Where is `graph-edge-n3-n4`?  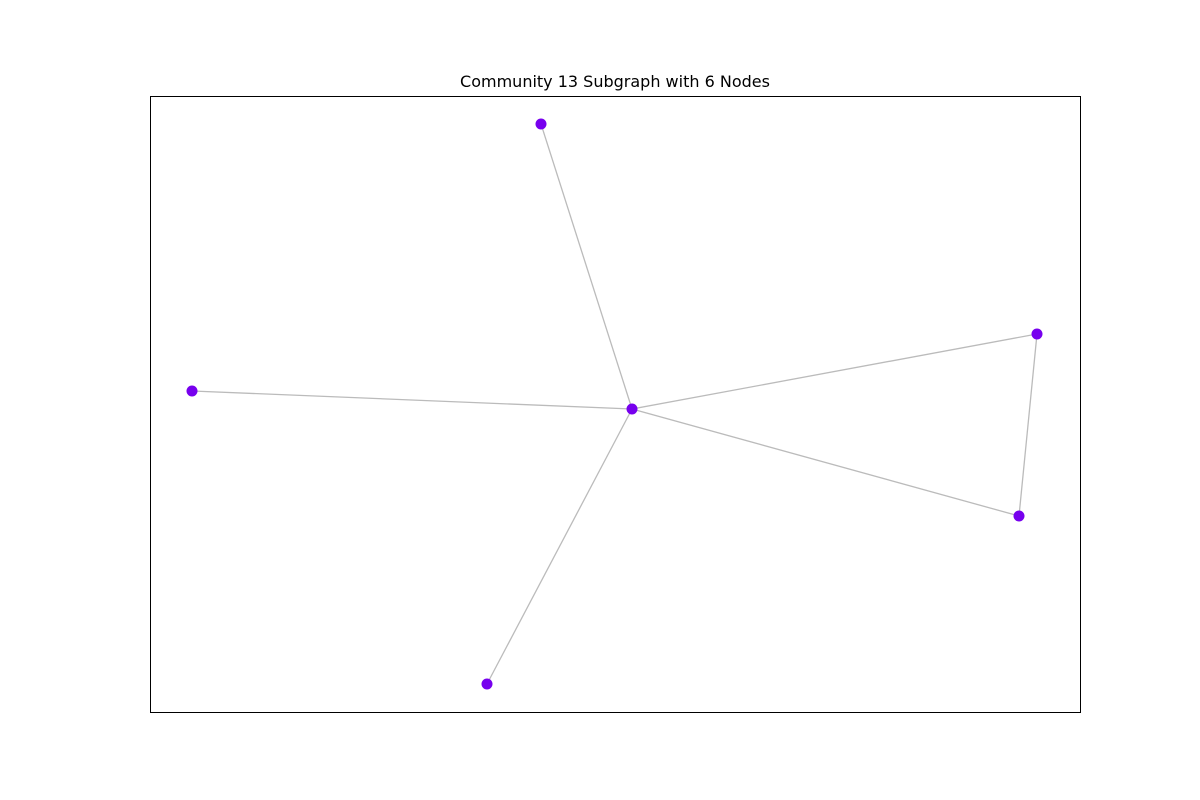 graph-edge-n3-n4 is located at coordinates (1028, 425).